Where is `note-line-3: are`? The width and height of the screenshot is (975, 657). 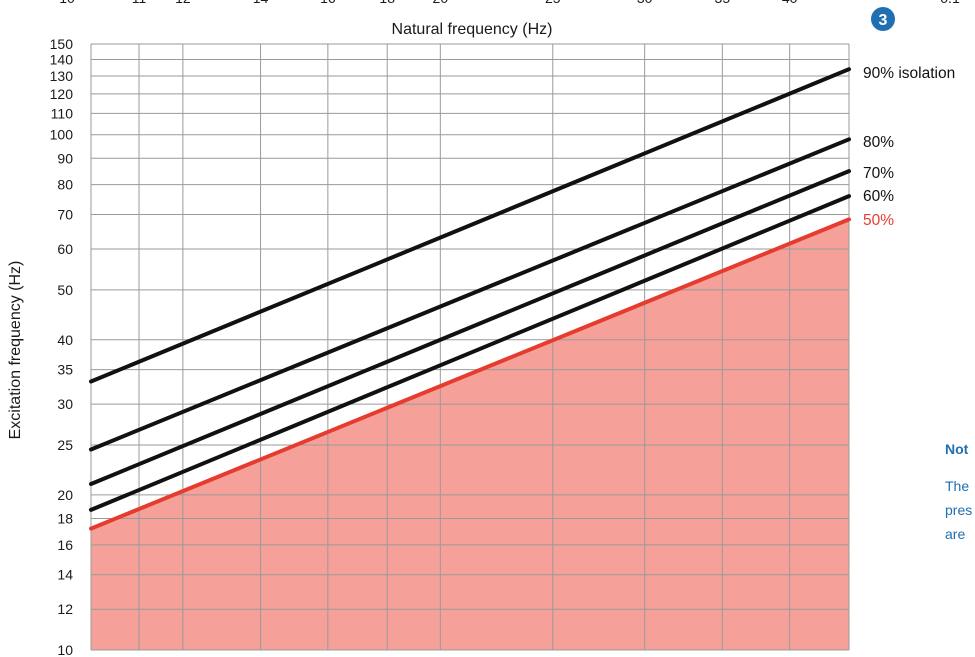
note-line-3: are is located at coordinates (955, 534).